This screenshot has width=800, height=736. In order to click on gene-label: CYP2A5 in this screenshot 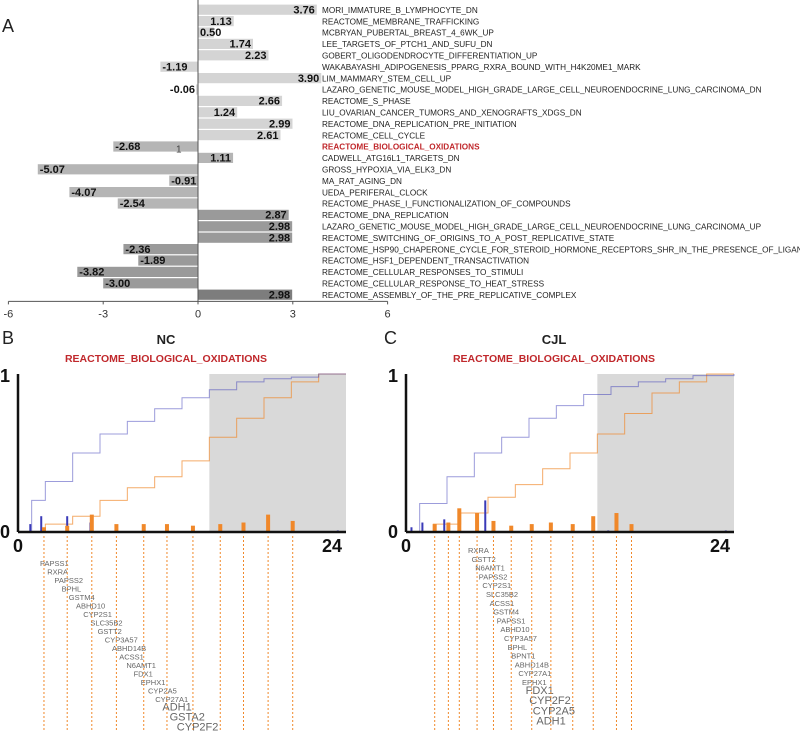, I will do `click(162, 691)`.